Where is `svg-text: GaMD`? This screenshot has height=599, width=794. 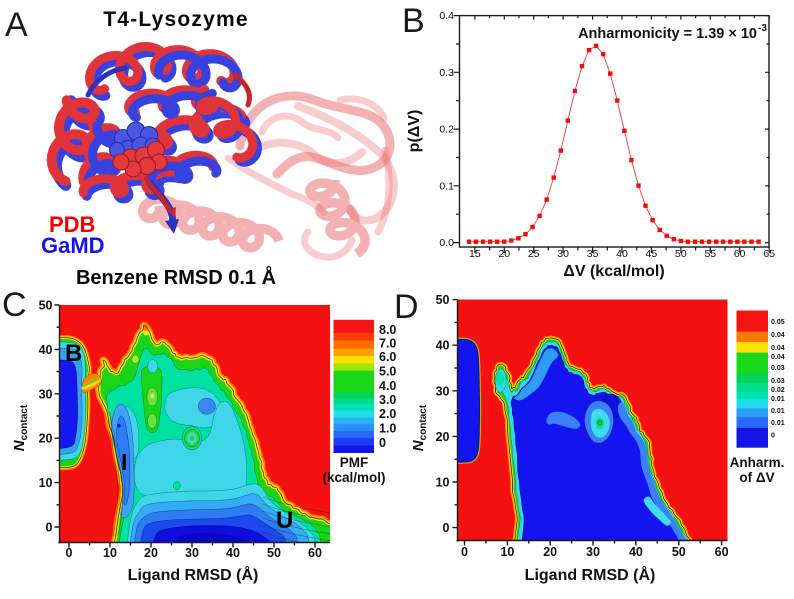 svg-text: GaMD is located at coordinates (73, 245).